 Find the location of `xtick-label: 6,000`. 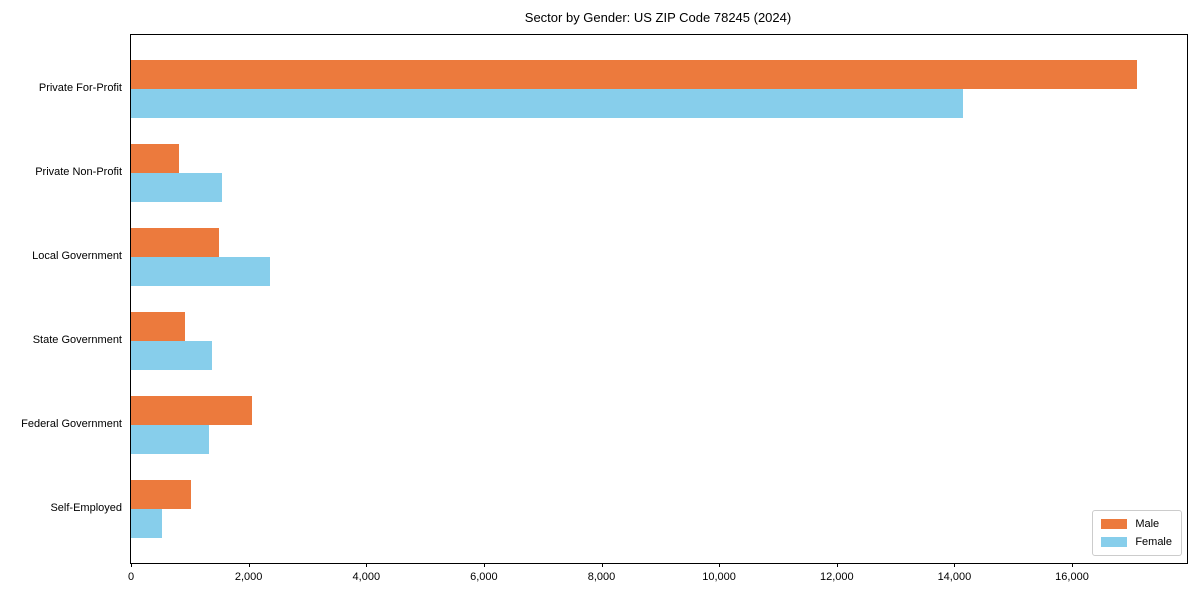

xtick-label: 6,000 is located at coordinates (484, 577).